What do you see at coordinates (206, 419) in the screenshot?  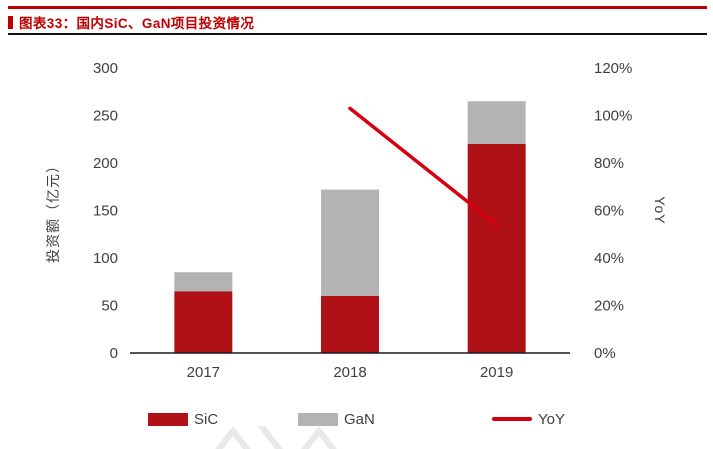 I see `legend-label-sic: SiC` at bounding box center [206, 419].